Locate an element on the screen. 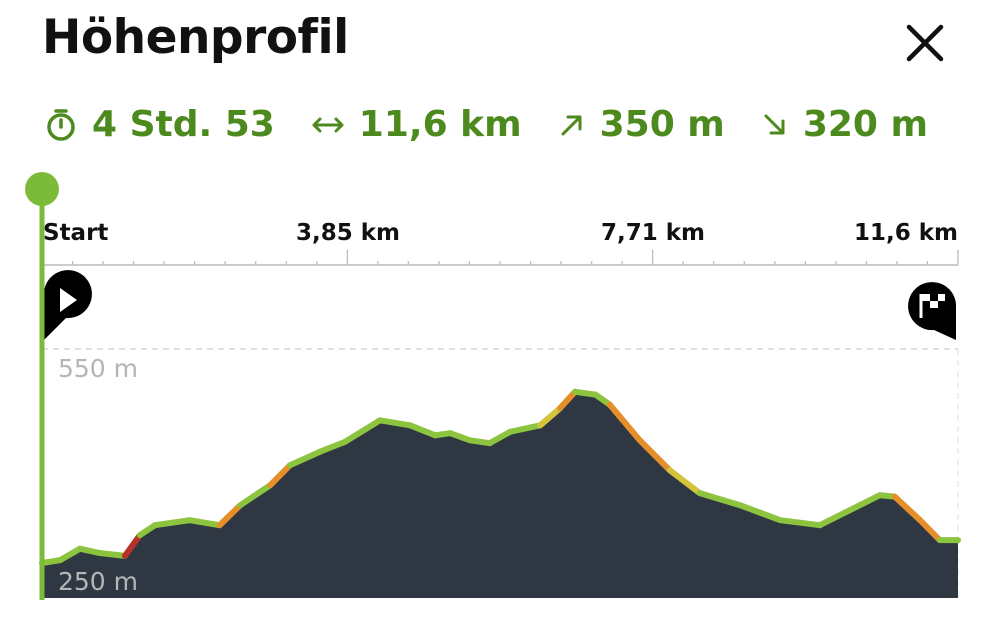 This screenshot has height=624, width=1000. stopwatch-icon is located at coordinates (61, 124).